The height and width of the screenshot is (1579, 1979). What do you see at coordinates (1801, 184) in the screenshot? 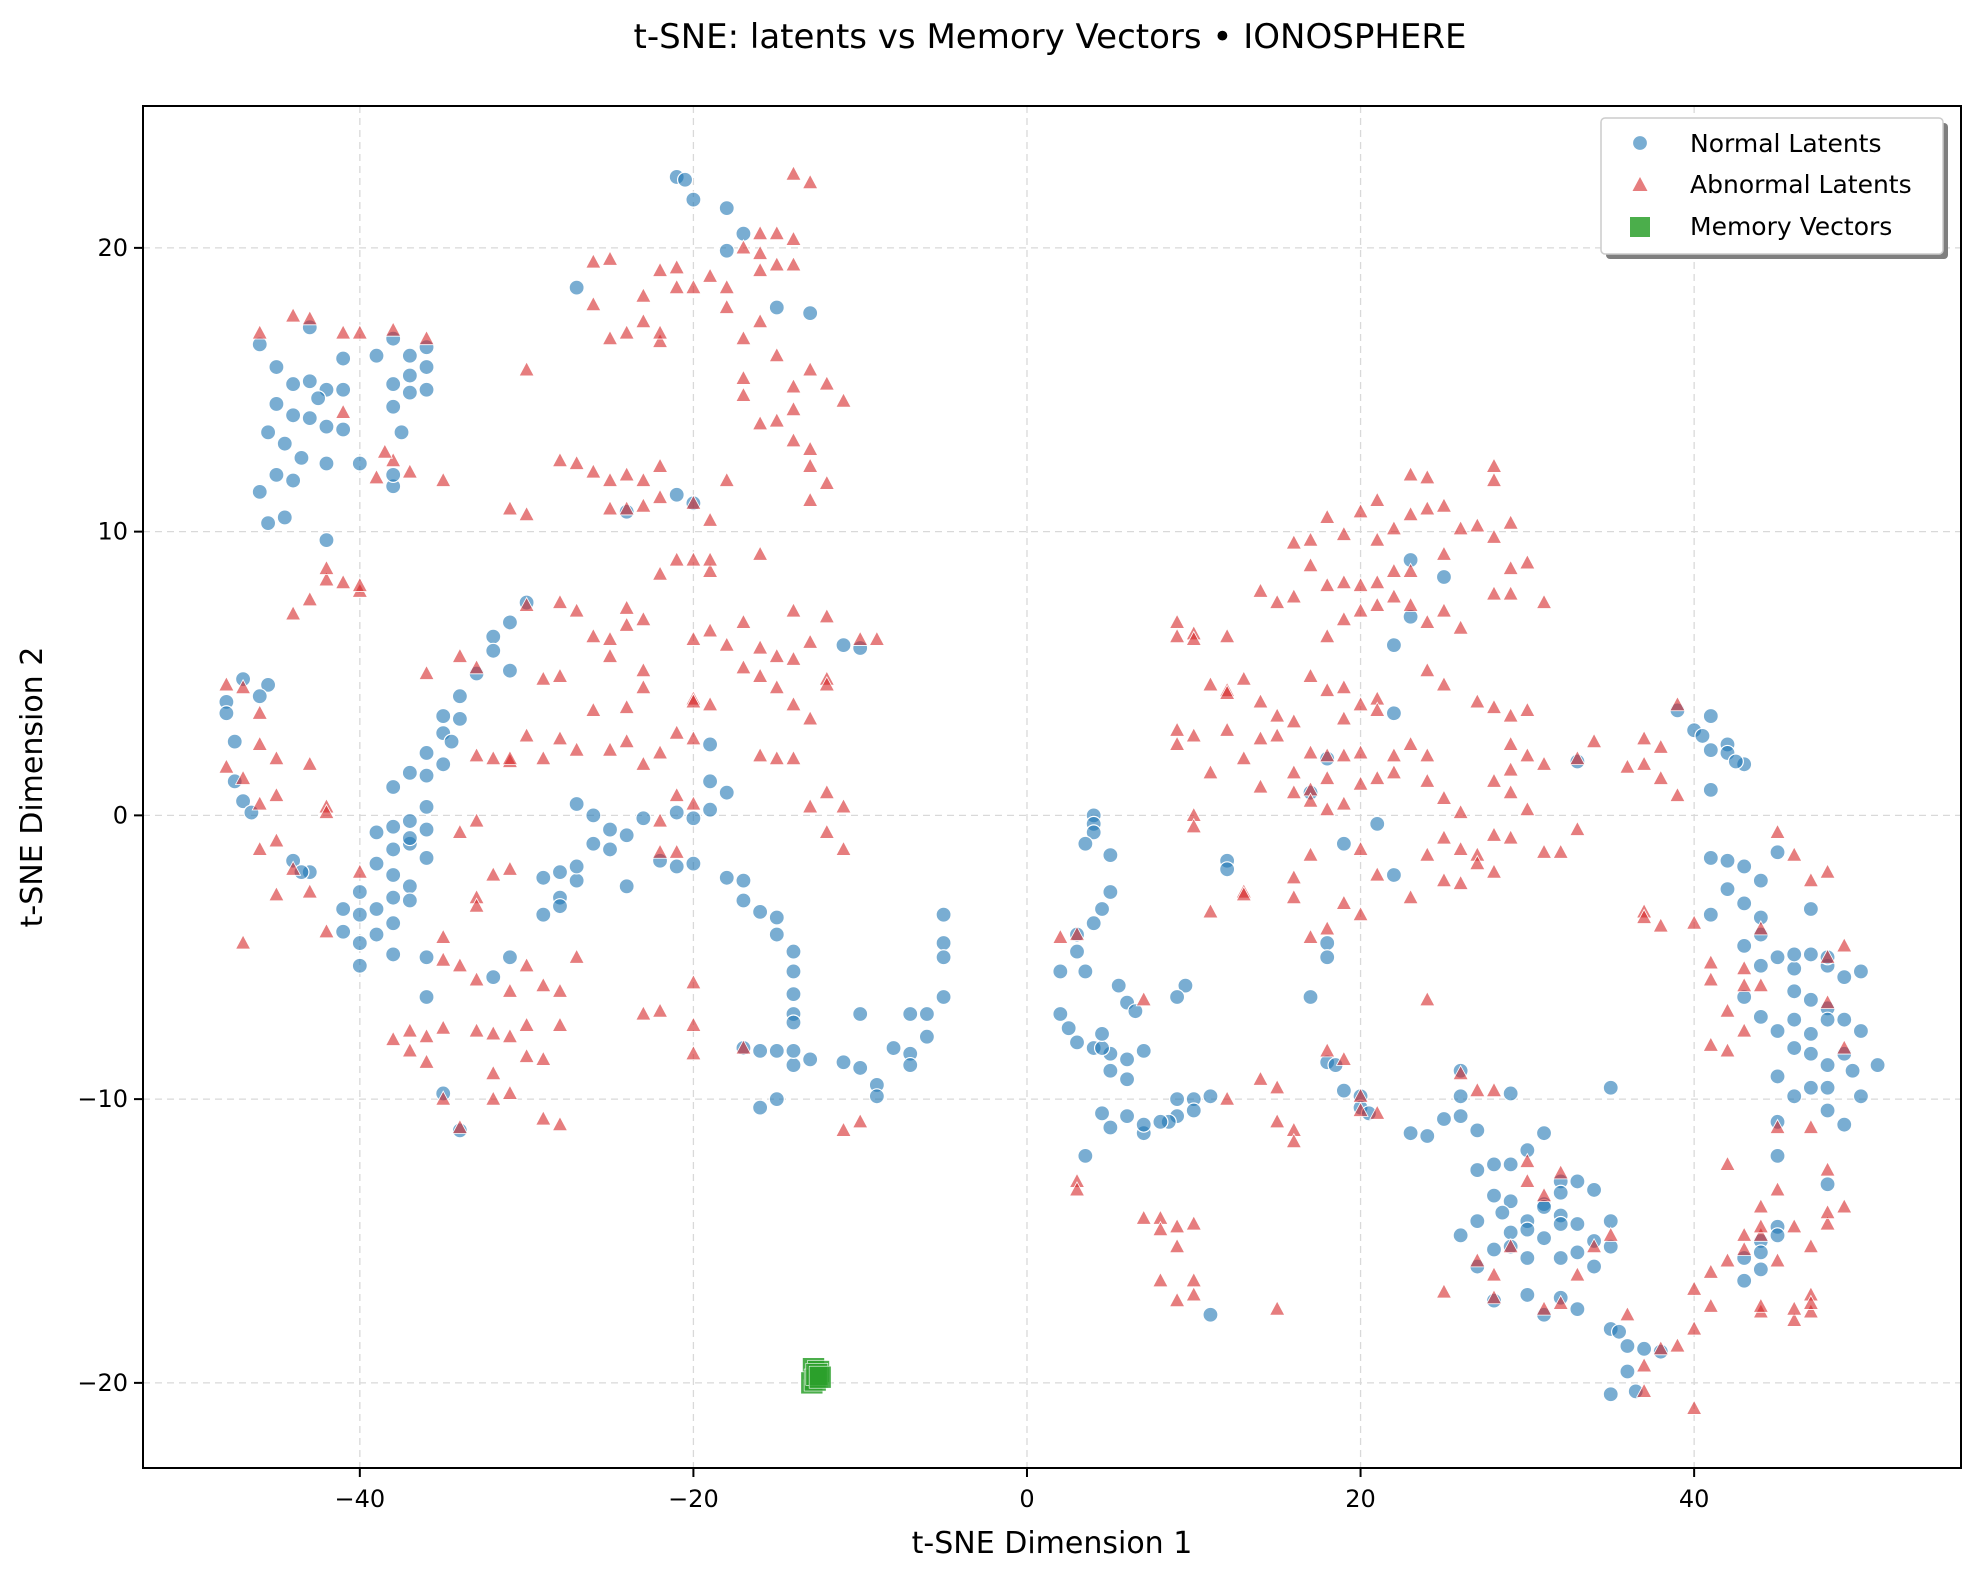
I see `legend-label-abnormal: Abnormal Latents` at bounding box center [1801, 184].